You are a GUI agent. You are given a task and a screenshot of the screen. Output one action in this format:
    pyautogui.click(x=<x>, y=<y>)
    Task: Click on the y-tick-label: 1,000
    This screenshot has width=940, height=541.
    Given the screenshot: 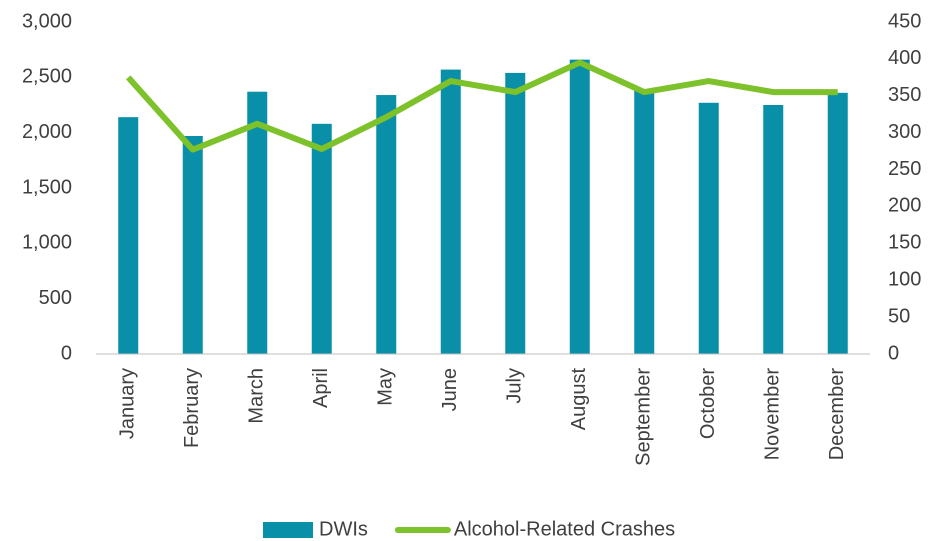 What is the action you would take?
    pyautogui.click(x=47, y=243)
    